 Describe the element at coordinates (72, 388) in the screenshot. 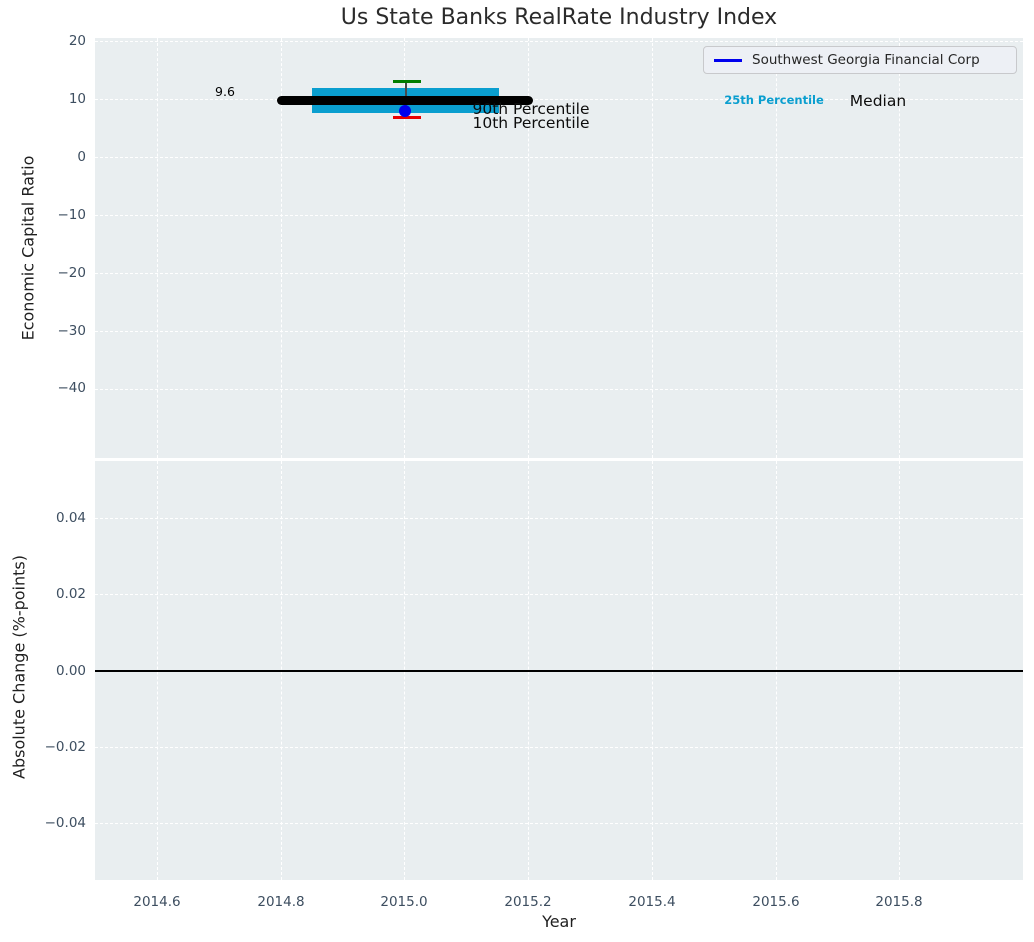

I see `y-tick-label: −40` at that location.